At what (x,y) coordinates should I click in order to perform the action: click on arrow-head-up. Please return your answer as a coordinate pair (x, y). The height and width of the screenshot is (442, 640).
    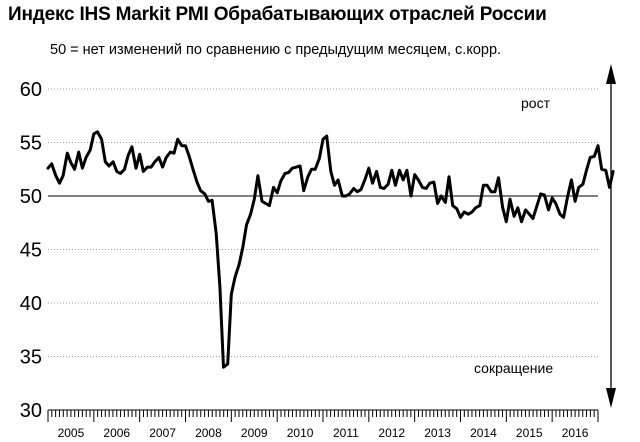
    Looking at the image, I should click on (611, 74).